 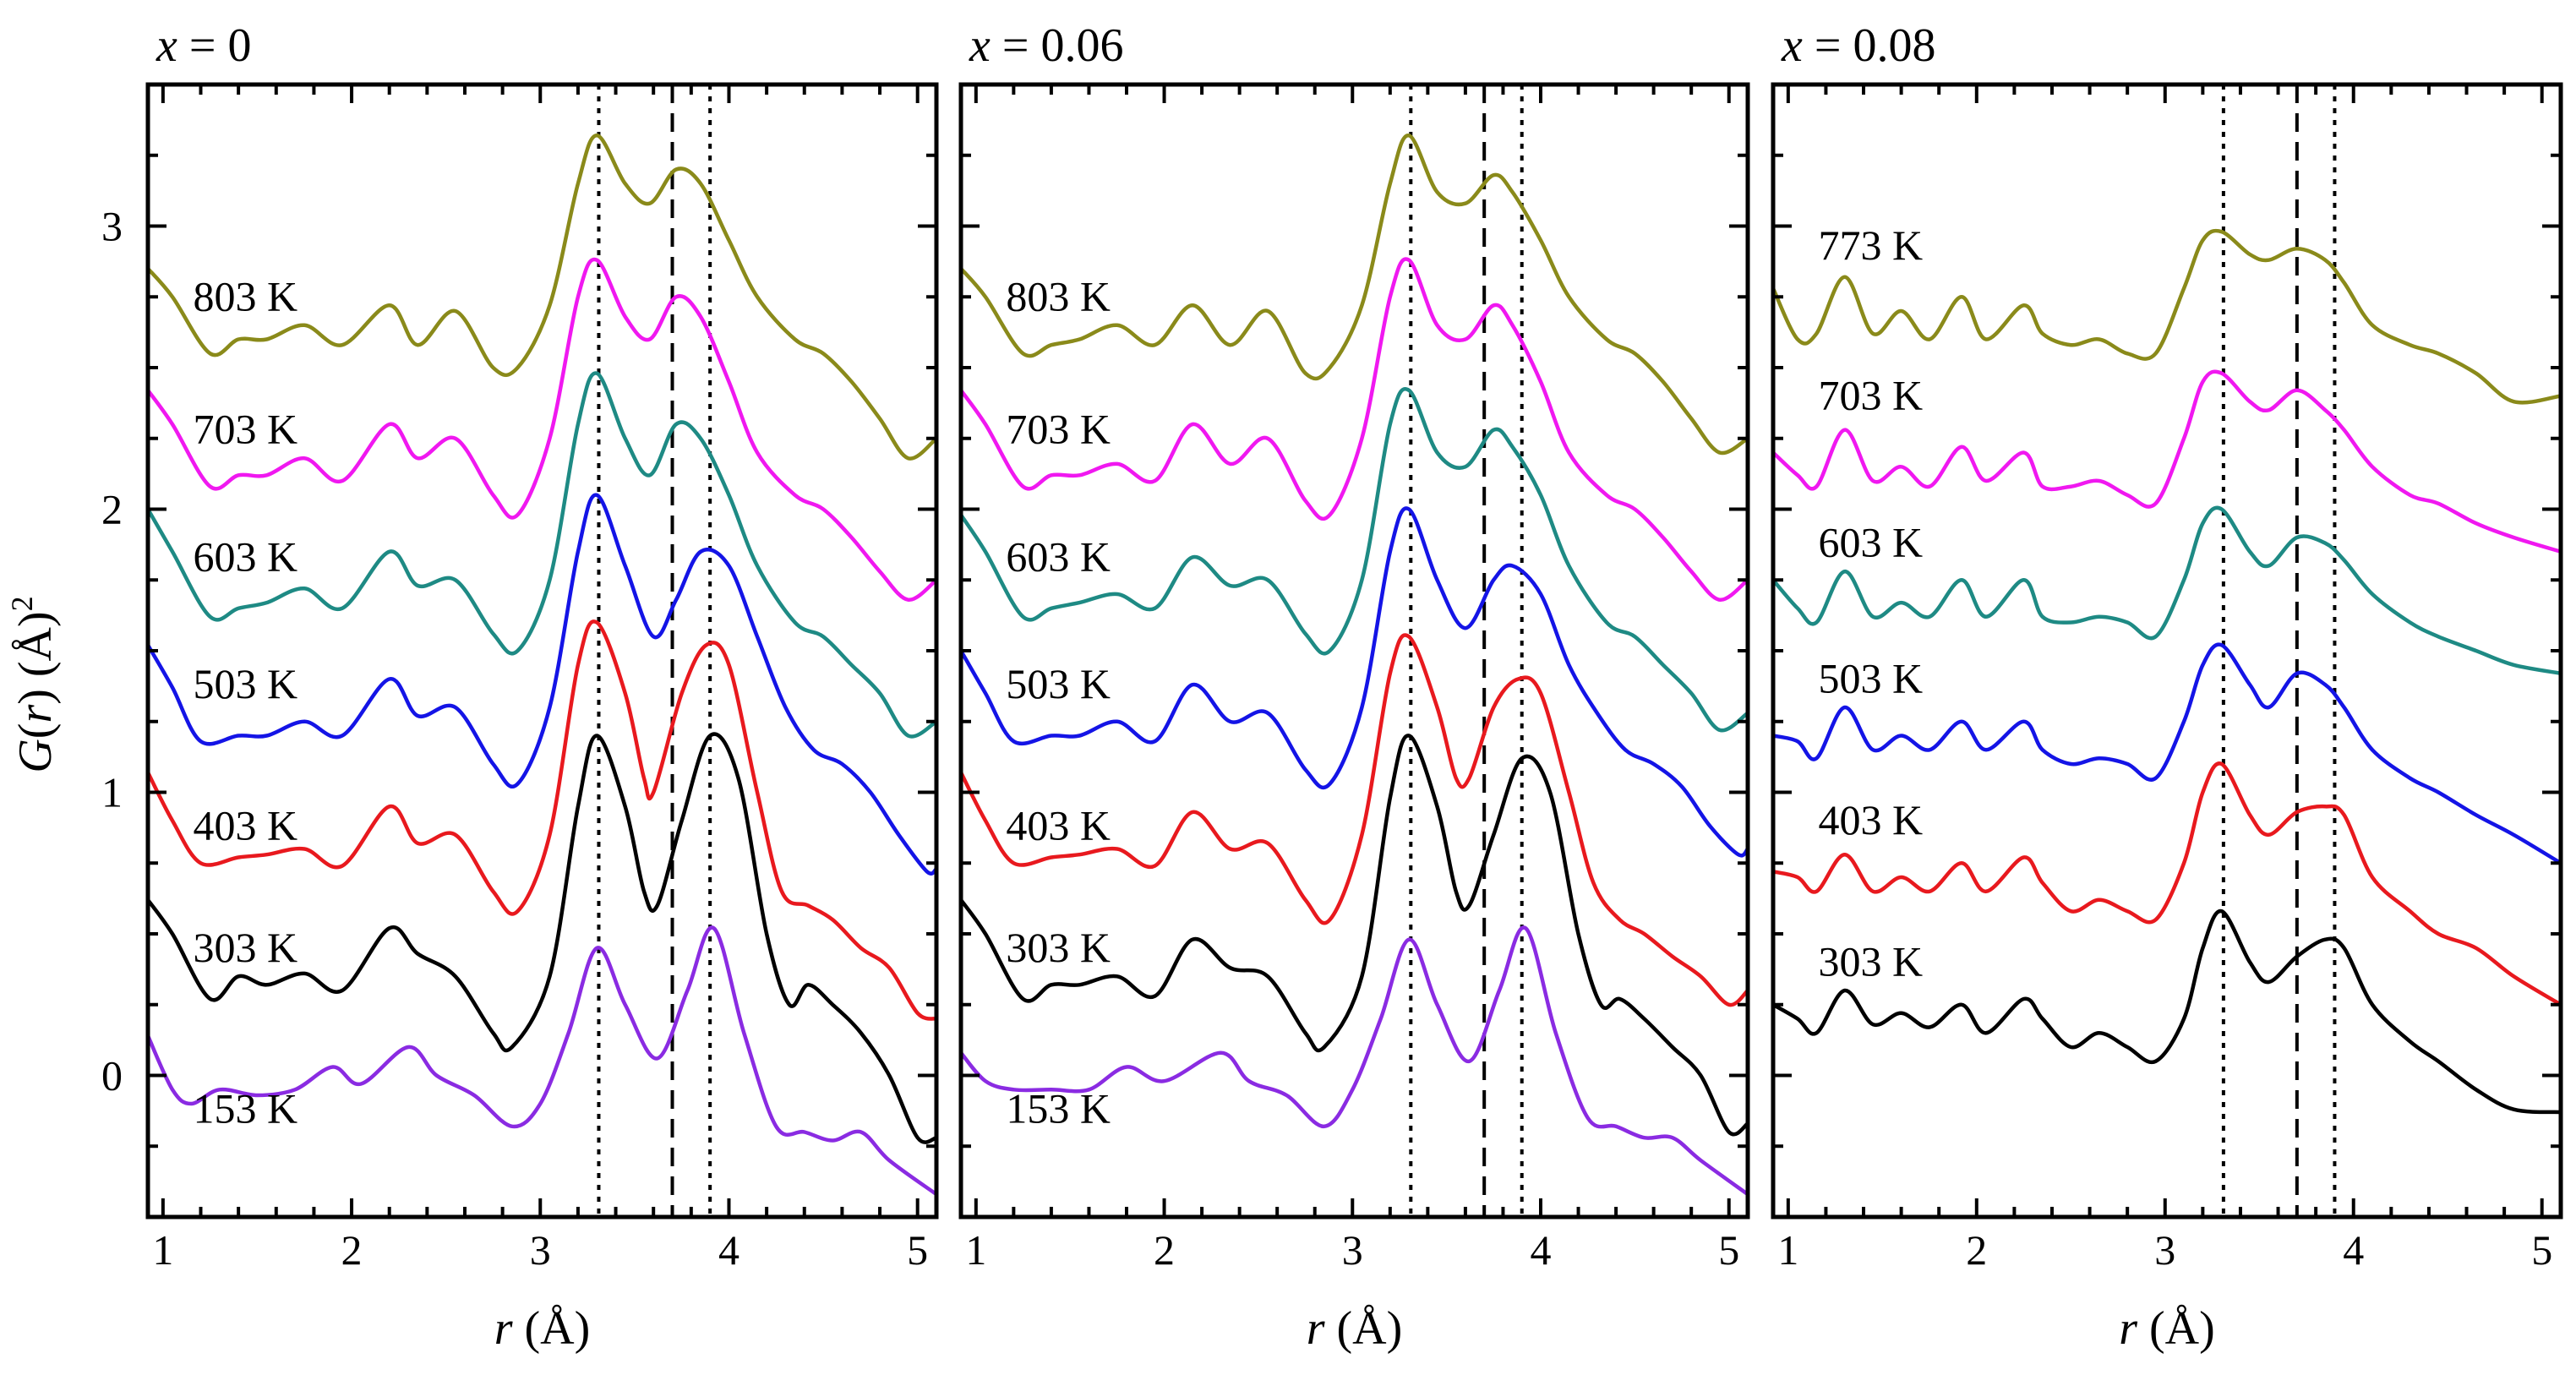 What do you see at coordinates (112, 792) in the screenshot?
I see `y-tick-label: 1` at bounding box center [112, 792].